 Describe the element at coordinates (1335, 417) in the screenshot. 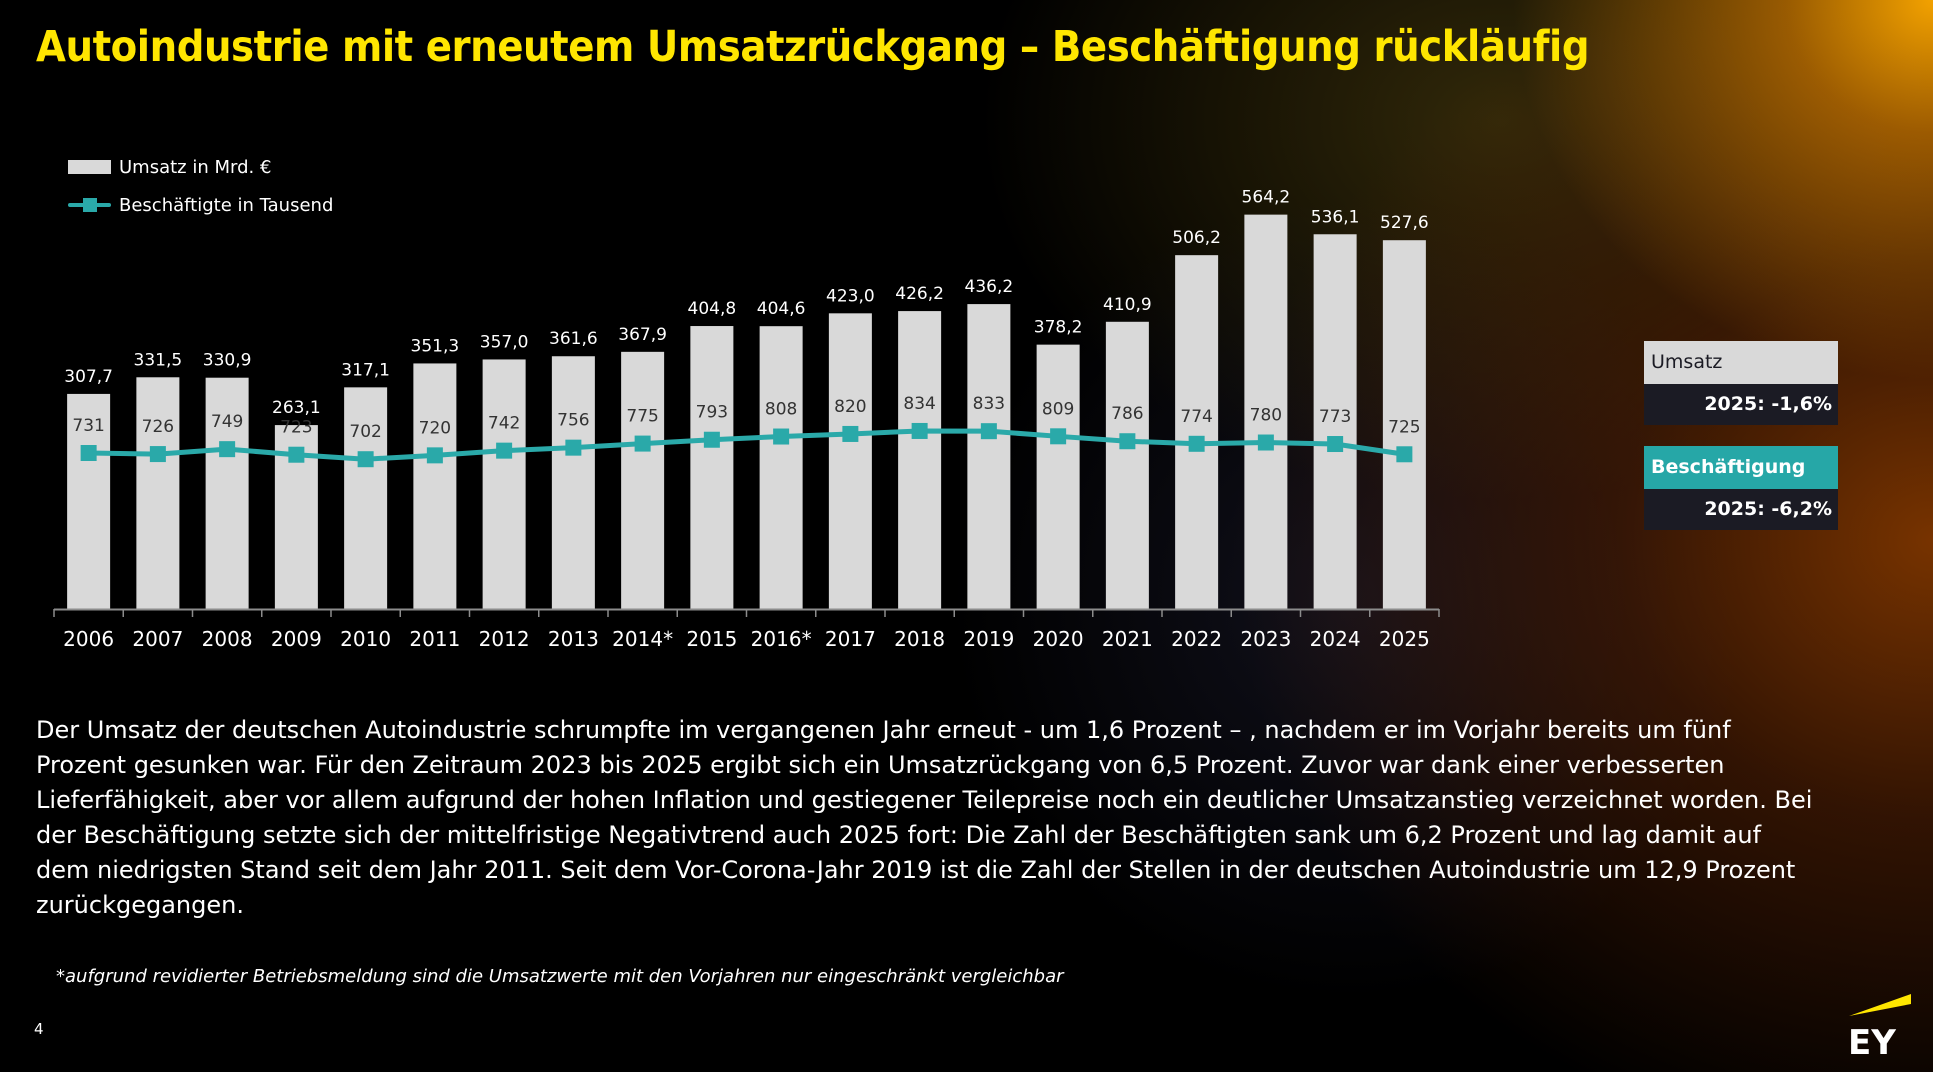

I see `line-value-label: 773` at that location.